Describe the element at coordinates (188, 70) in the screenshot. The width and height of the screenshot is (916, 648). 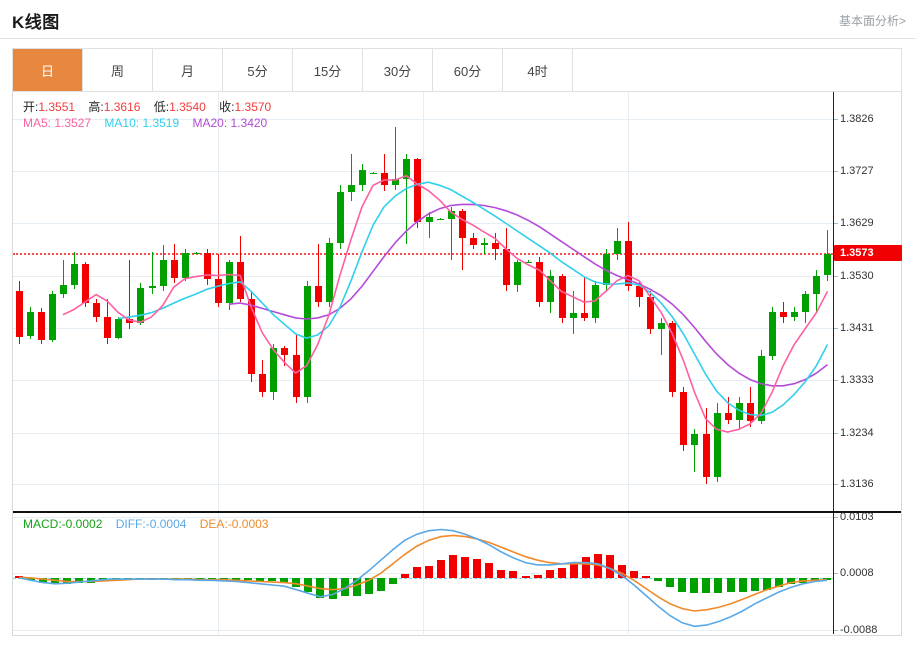
I see `tab-2: 月` at that location.